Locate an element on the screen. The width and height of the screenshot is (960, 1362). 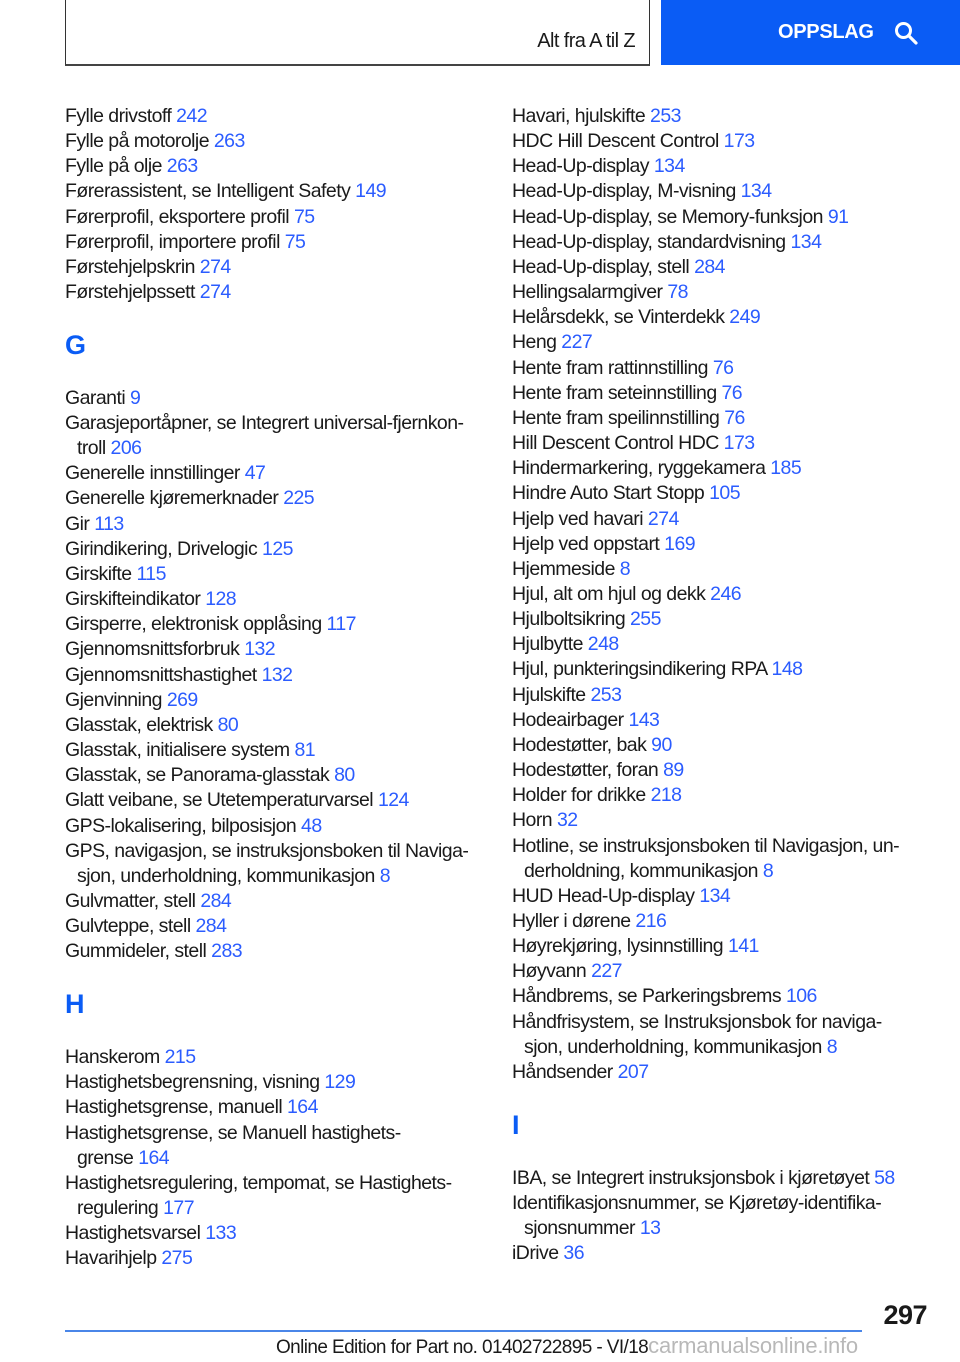
page-link: 218 is located at coordinates (666, 795).